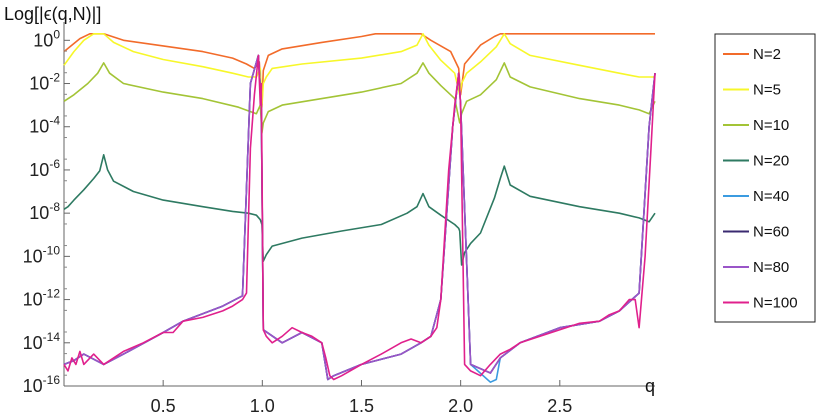  Describe the element at coordinates (52, 14) in the screenshot. I see `y-axis-title: Log[|ϵ(q,N)|]` at that location.